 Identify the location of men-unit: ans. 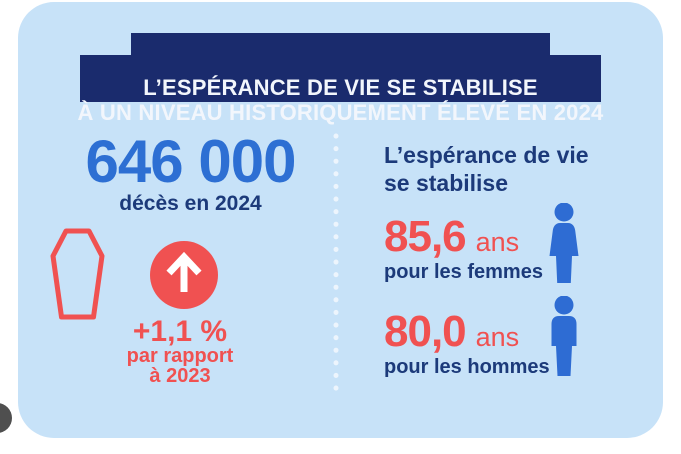
(497, 337).